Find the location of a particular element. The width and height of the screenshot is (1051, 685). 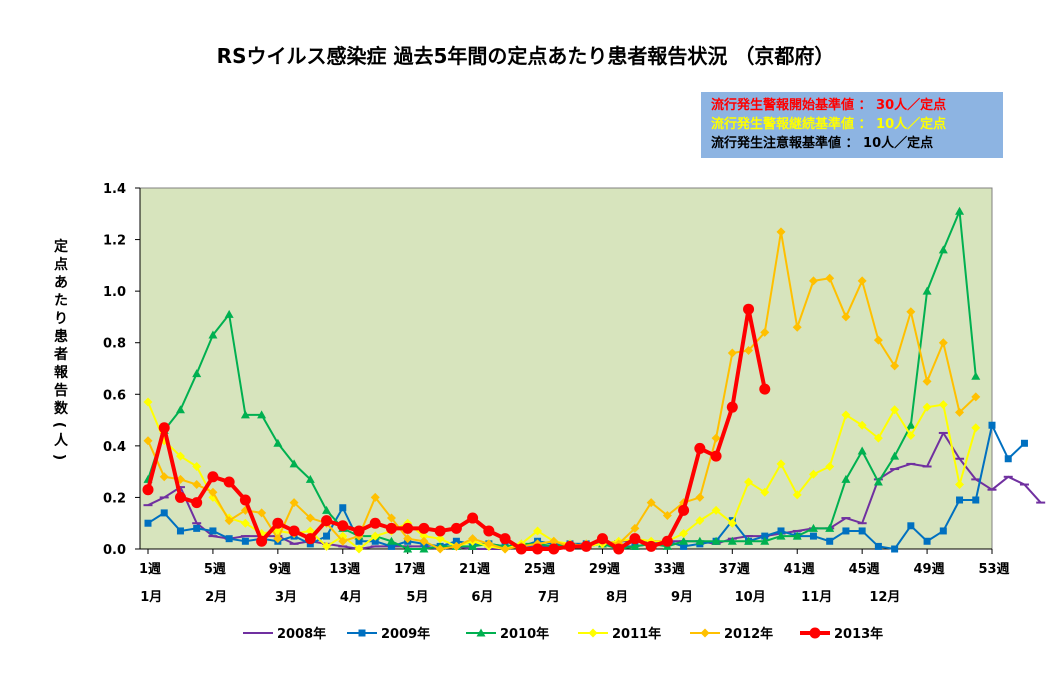

legend-label: 2011年 is located at coordinates (636, 634).